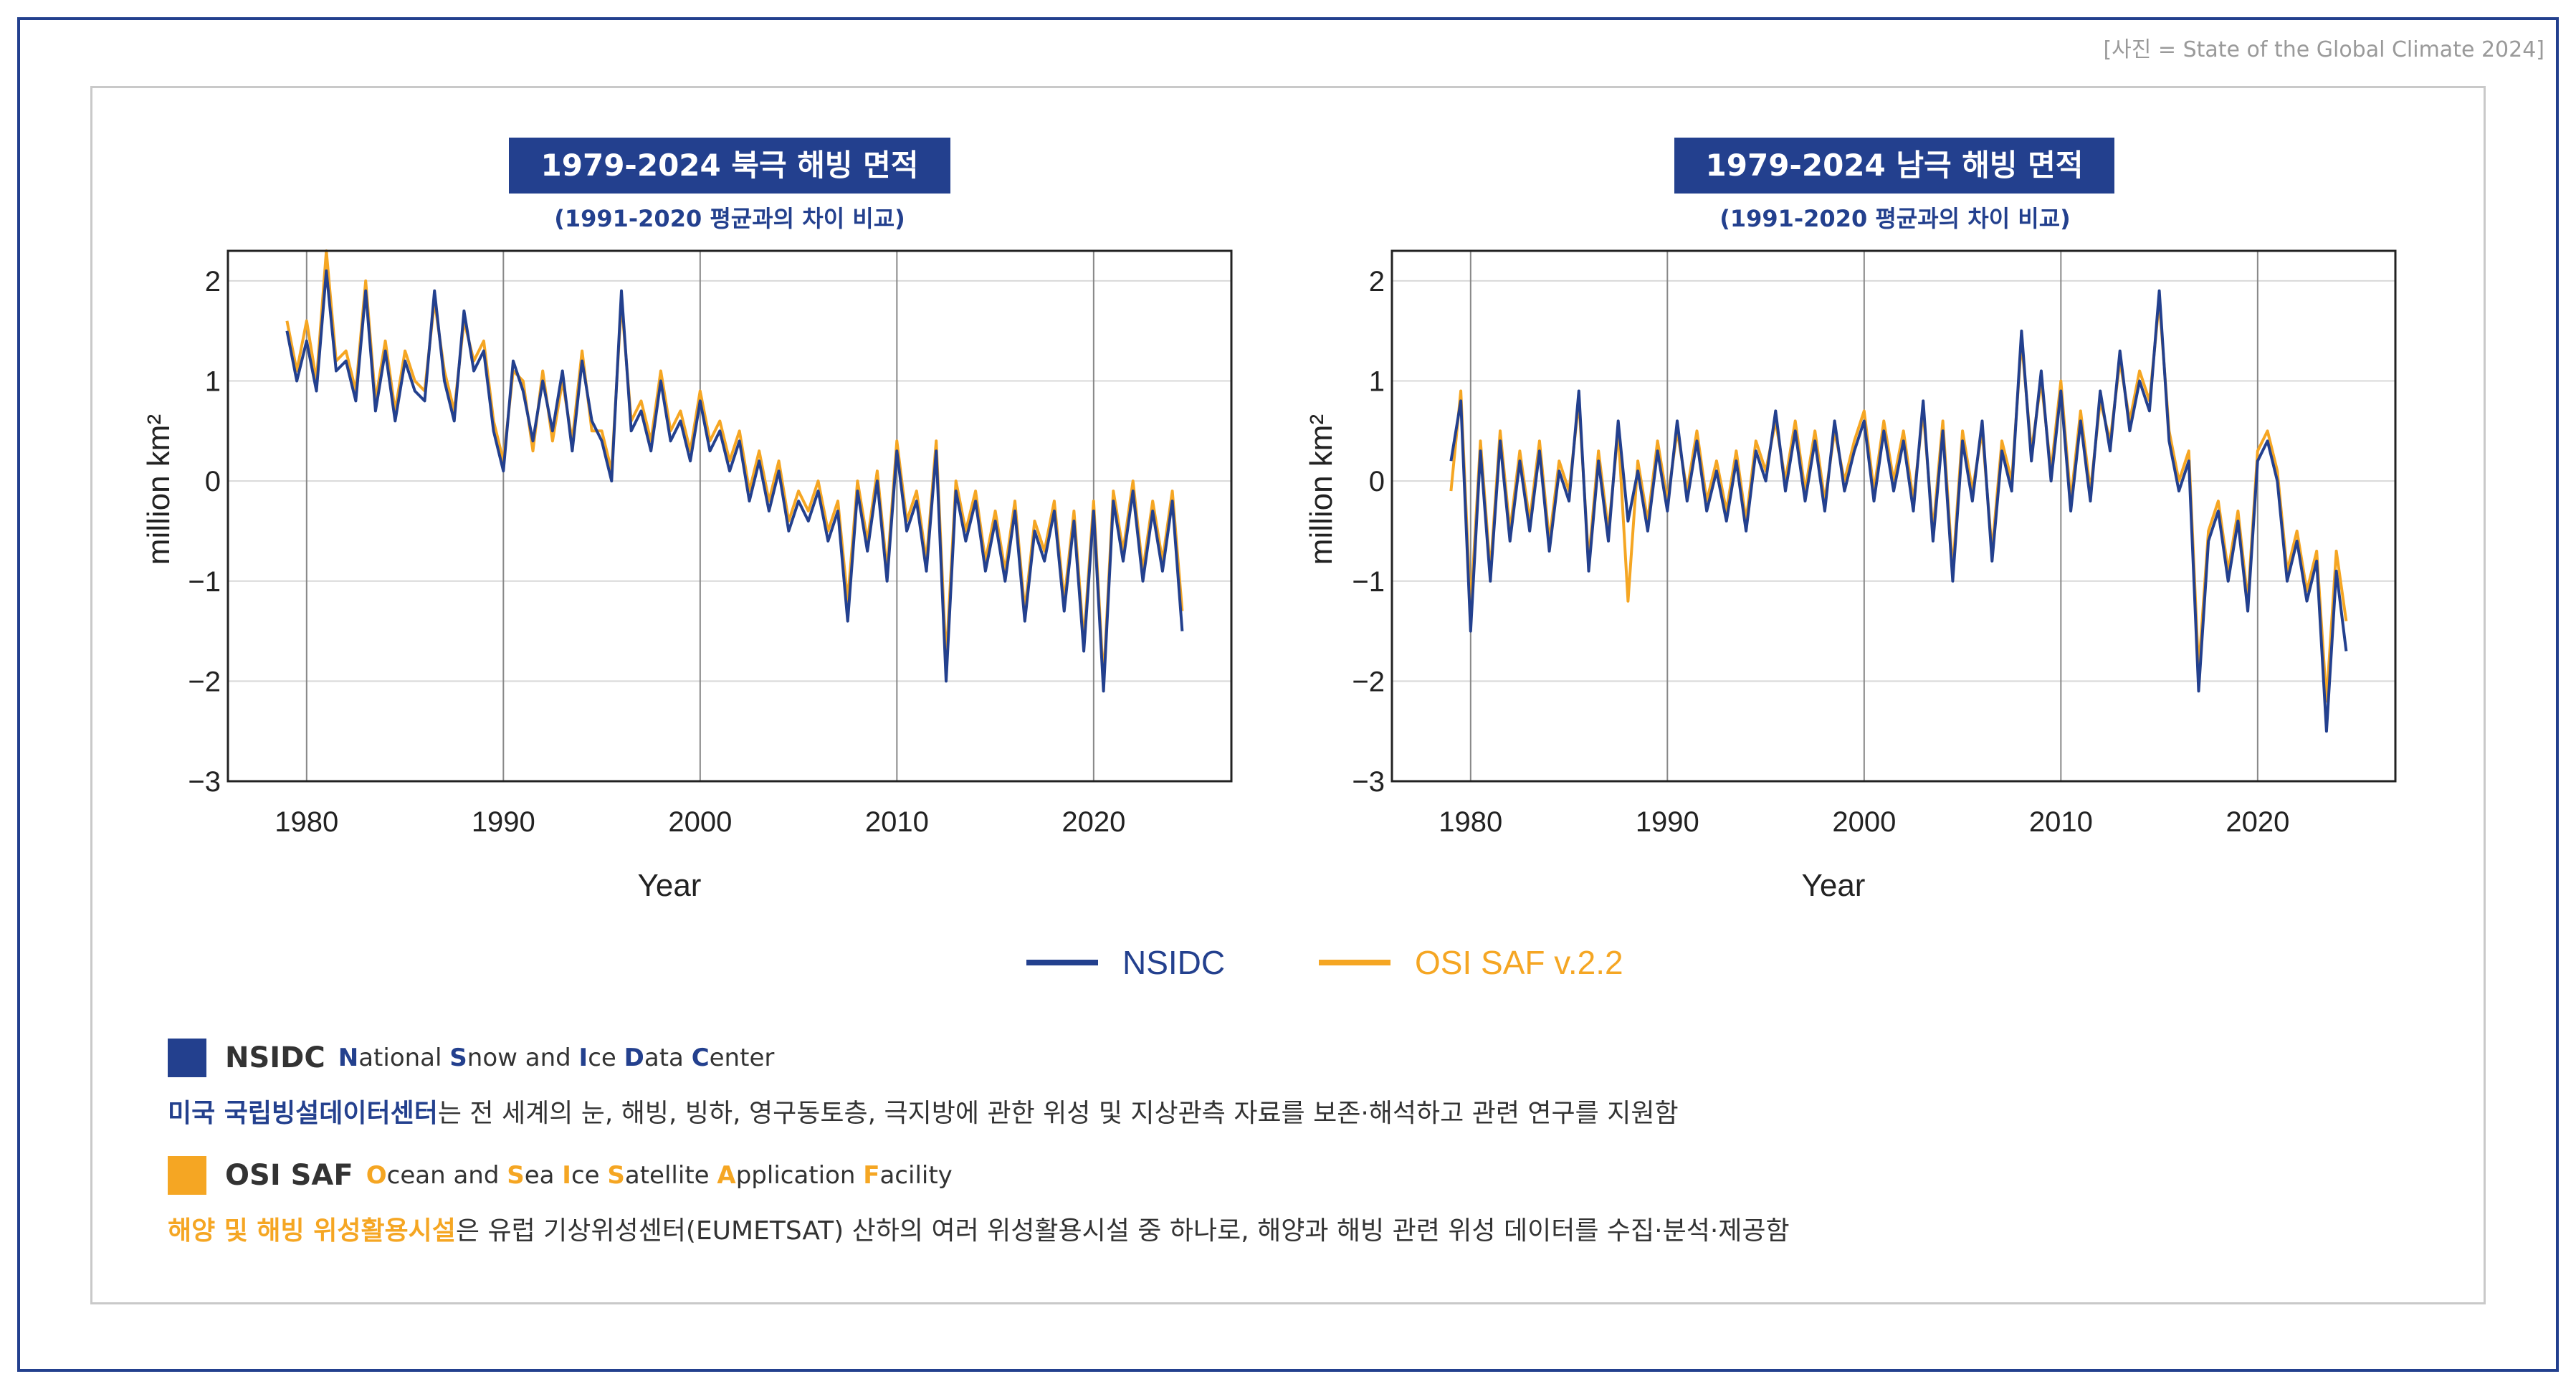  What do you see at coordinates (213, 281) in the screenshot?
I see `arctic-ytick-label: 2` at bounding box center [213, 281].